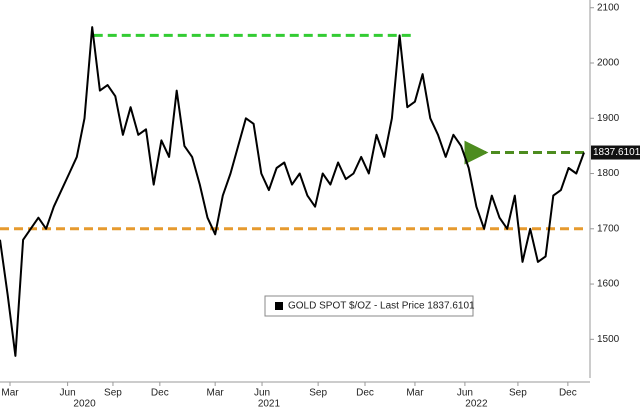 Image resolution: width=640 pixels, height=410 pixels. What do you see at coordinates (608, 284) in the screenshot?
I see `y-tick-label: 1600` at bounding box center [608, 284].